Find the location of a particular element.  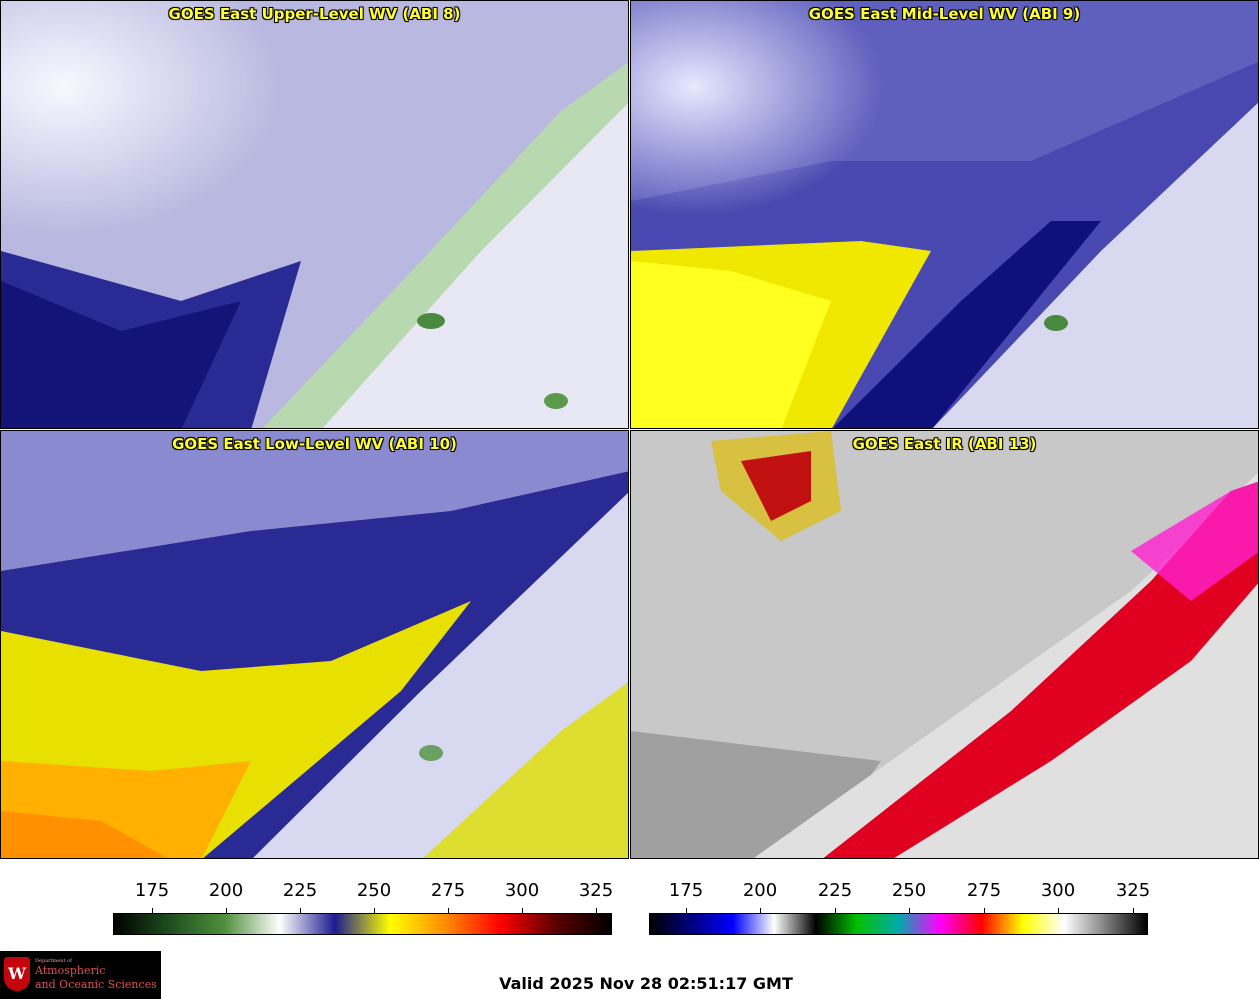

colorbar-wv: 175 200 225 250 275 300 325 is located at coordinates (363, 910).